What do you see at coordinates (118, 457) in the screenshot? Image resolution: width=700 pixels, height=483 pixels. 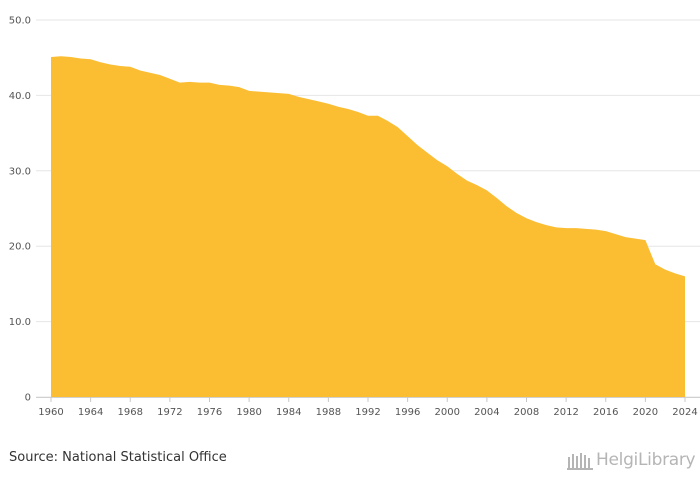 I see `source-note: Source: National Statistical Office` at bounding box center [118, 457].